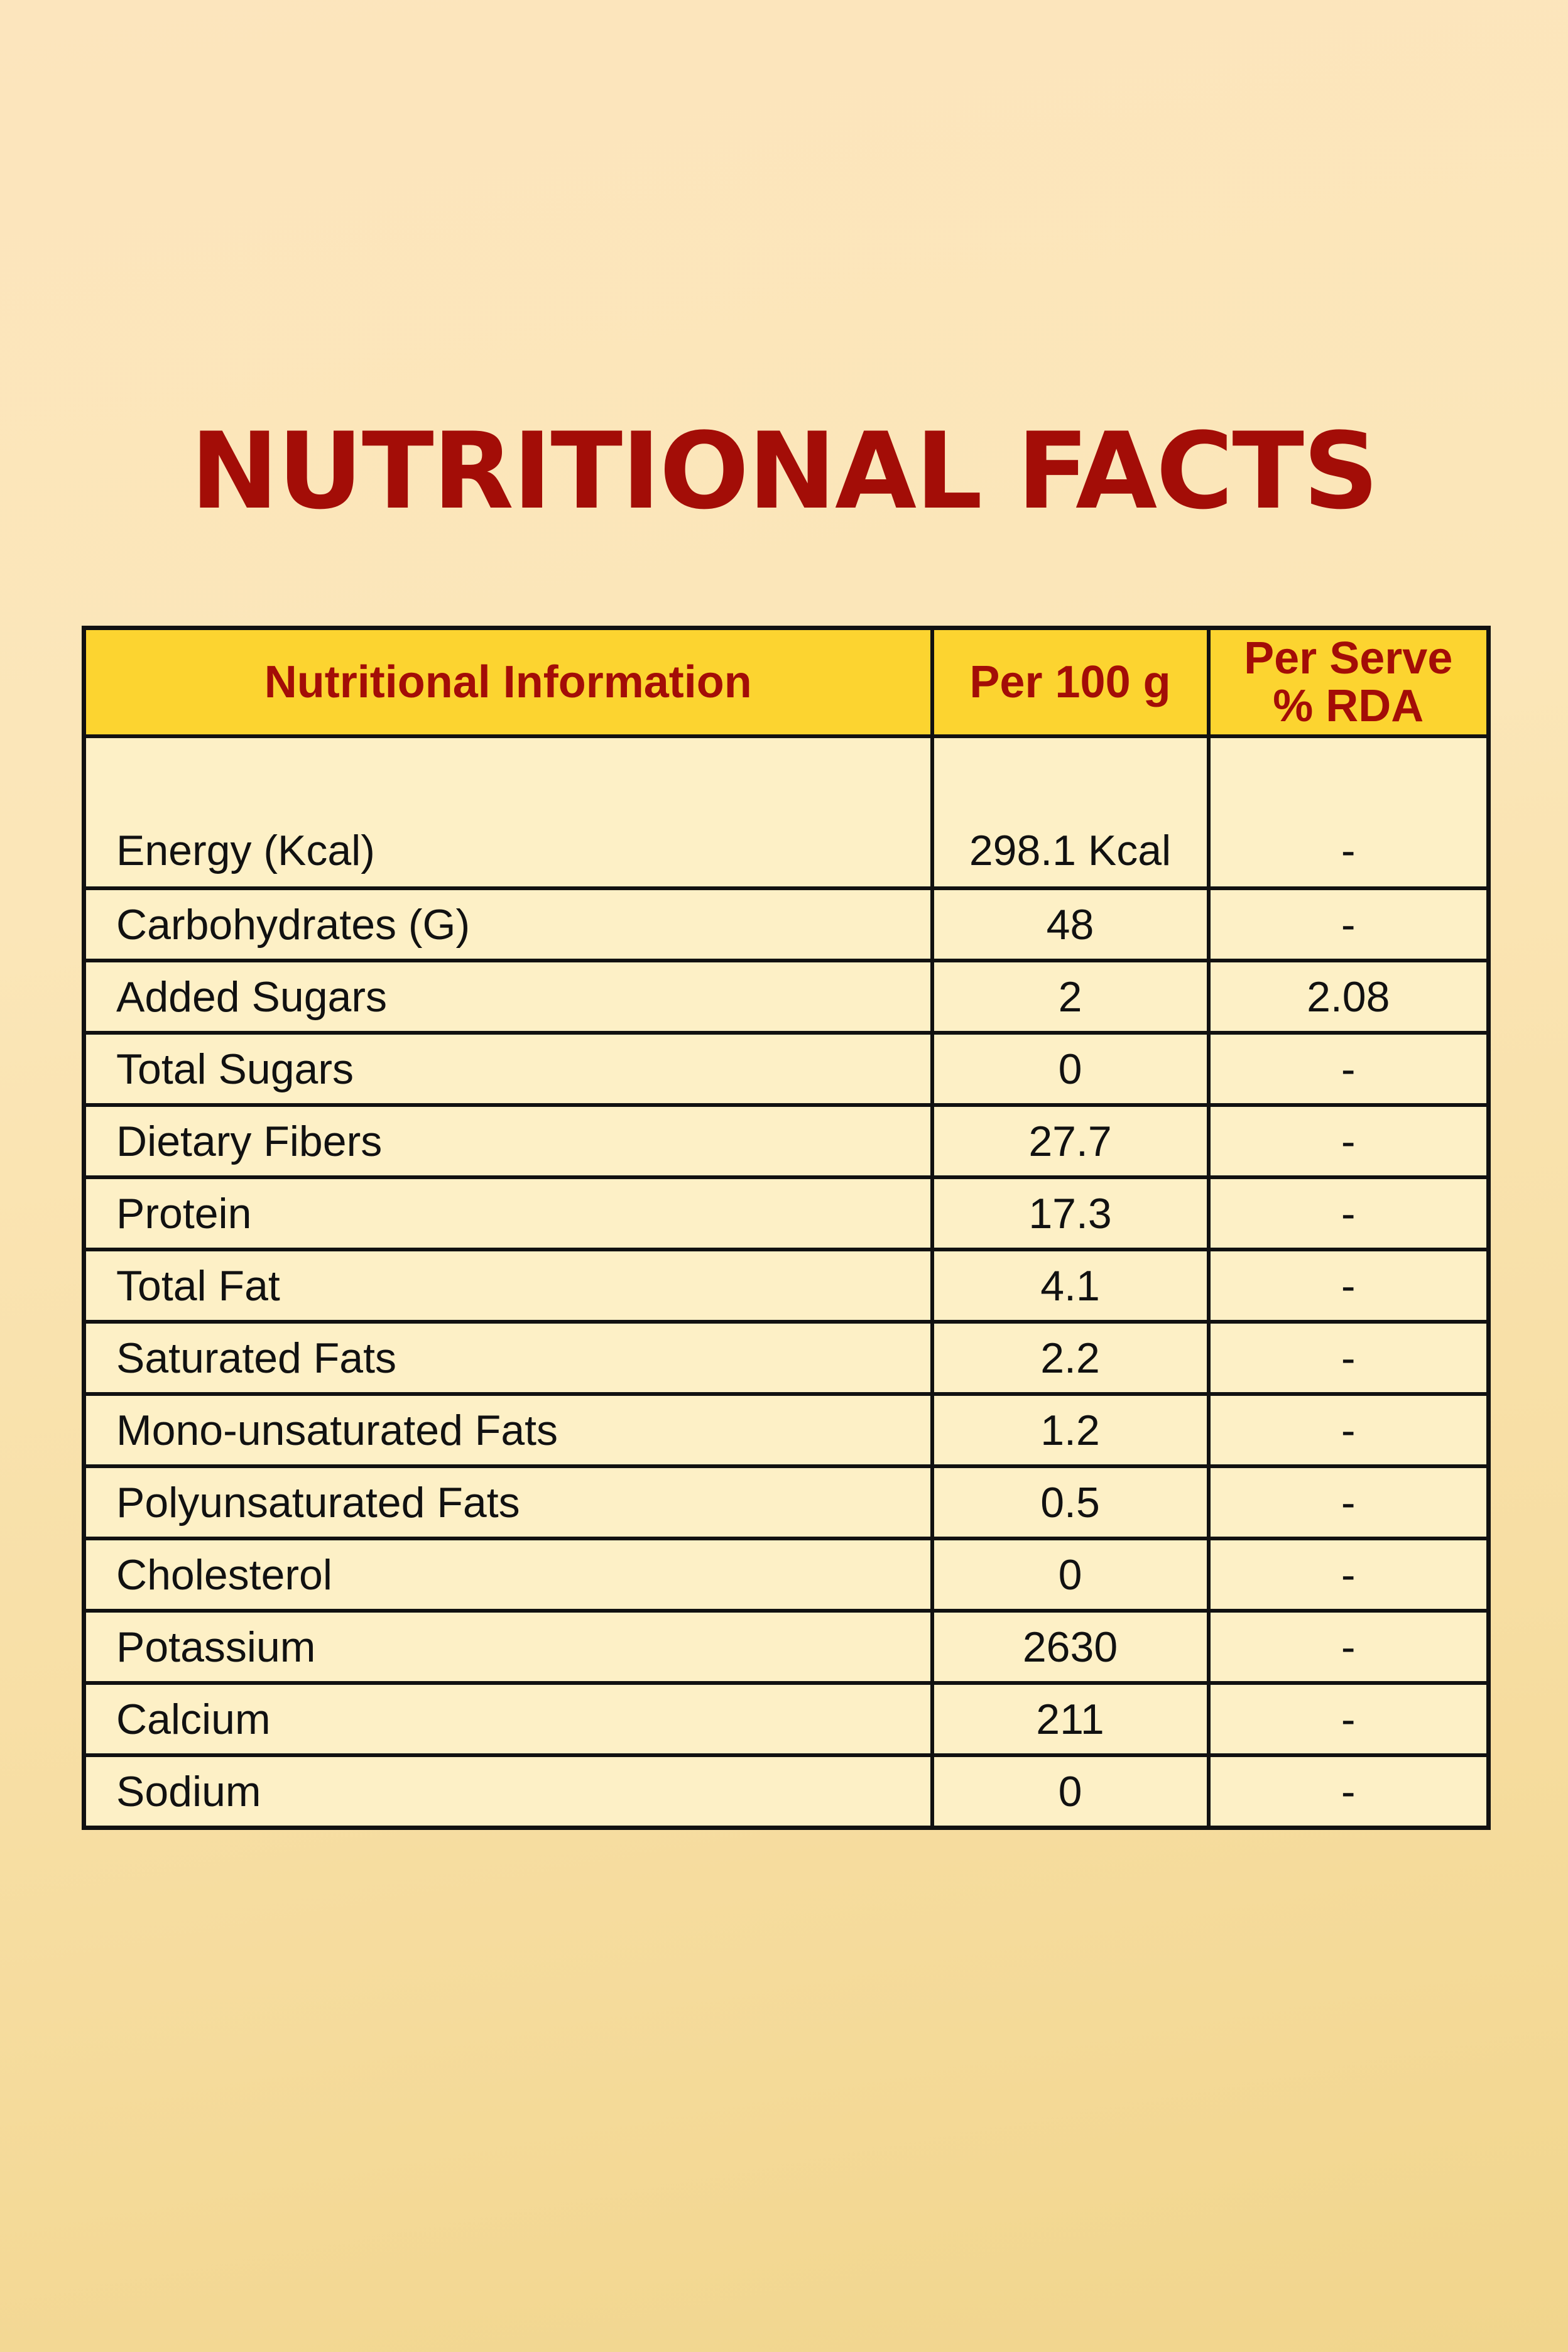  I want to click on nutrient-name: Cholesterol, so click(508, 1575).